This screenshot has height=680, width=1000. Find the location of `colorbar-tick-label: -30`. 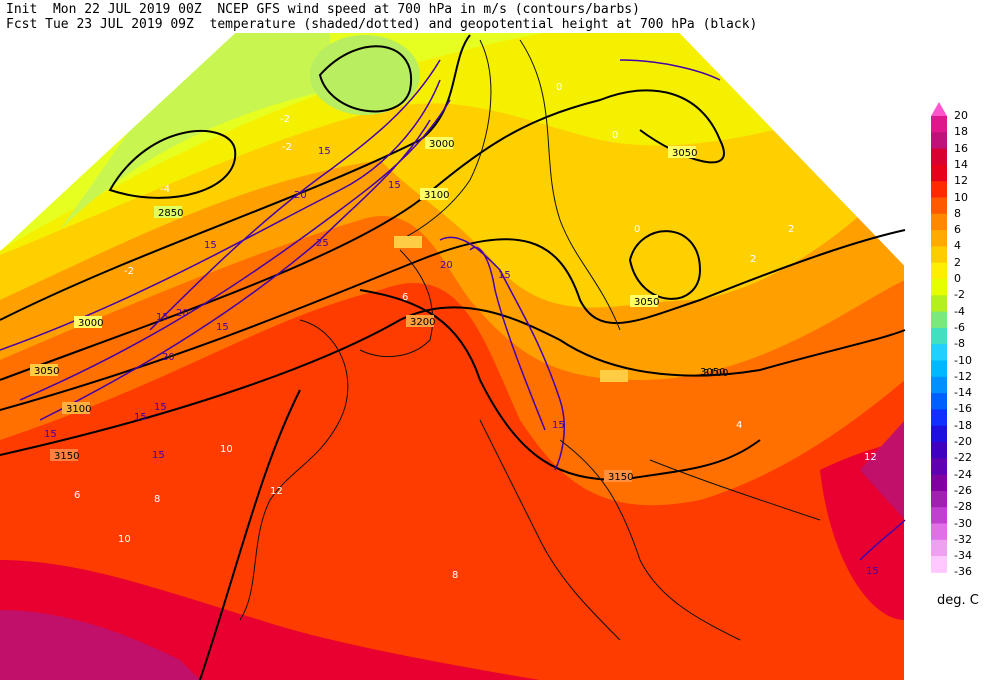

colorbar-tick-label: -30 is located at coordinates (963, 523).